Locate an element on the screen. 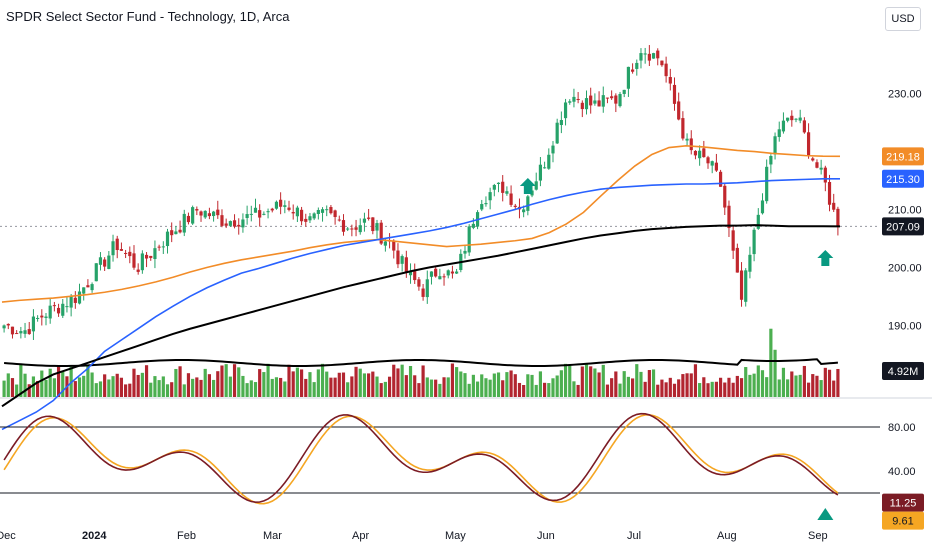 This screenshot has width=932, height=550. volume-ma-line is located at coordinates (421, 362).